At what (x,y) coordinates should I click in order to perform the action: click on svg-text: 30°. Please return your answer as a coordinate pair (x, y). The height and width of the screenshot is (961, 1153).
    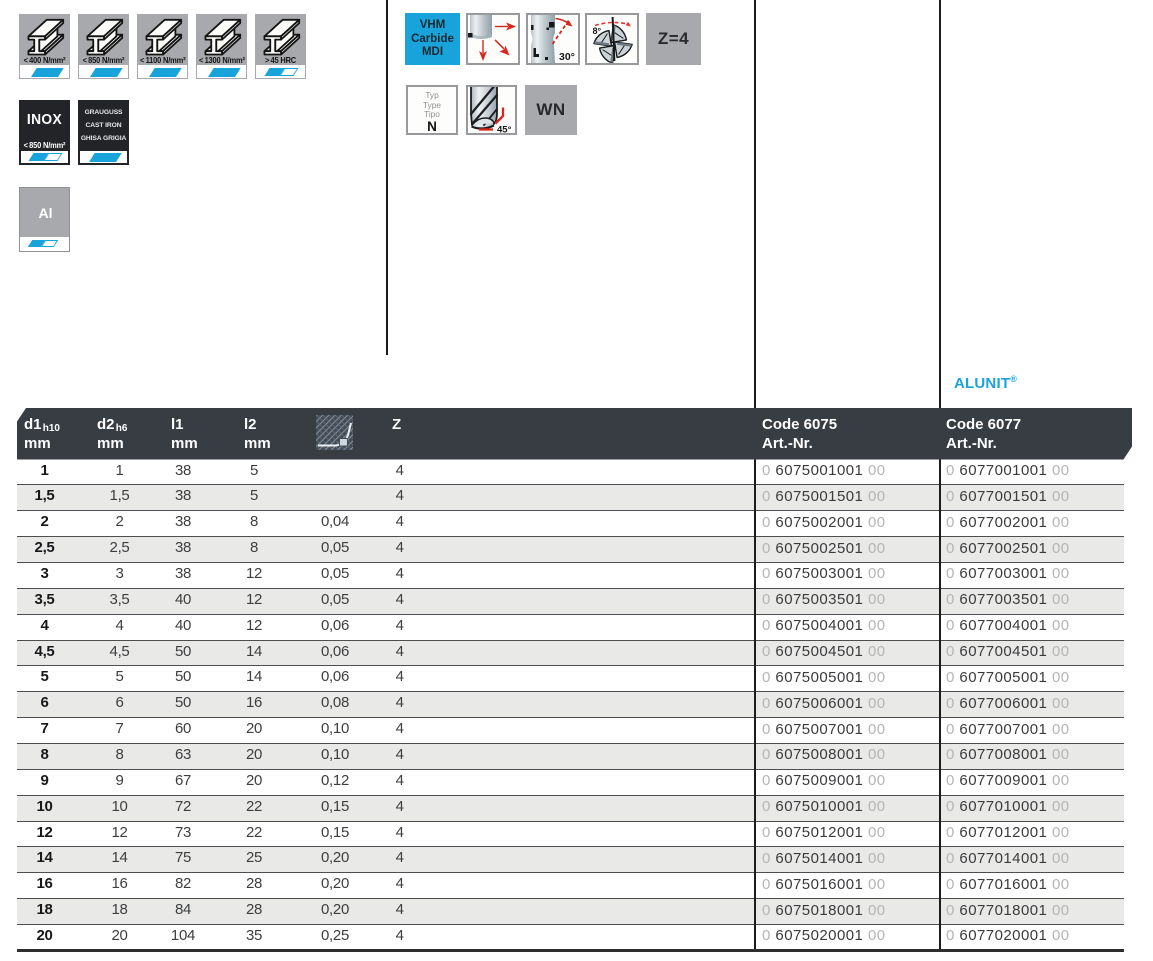
    Looking at the image, I should click on (567, 57).